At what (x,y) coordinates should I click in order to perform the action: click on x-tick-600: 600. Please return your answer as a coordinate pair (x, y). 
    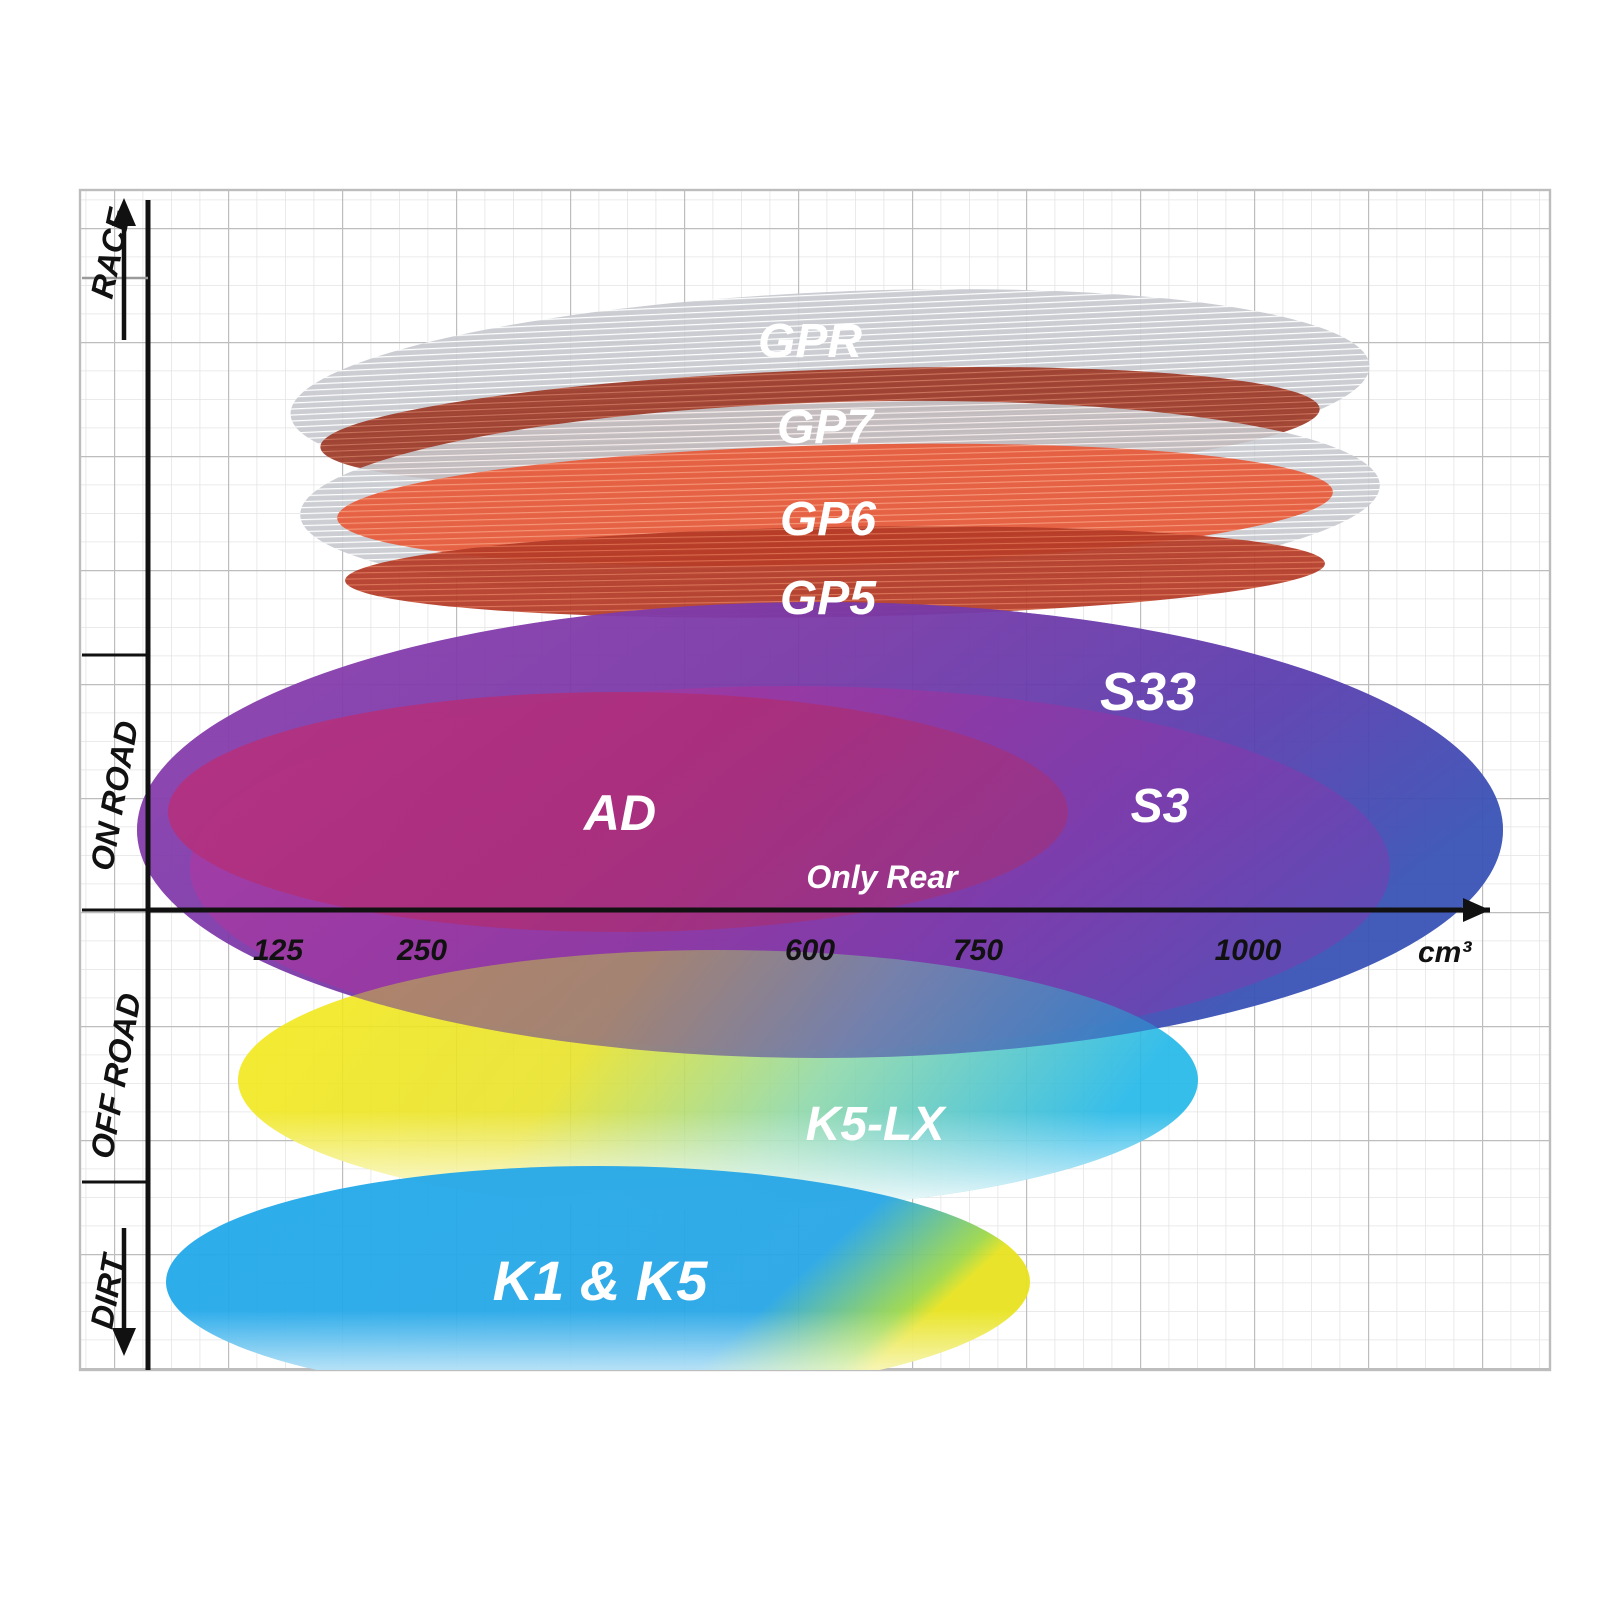
    Looking at the image, I should click on (810, 950).